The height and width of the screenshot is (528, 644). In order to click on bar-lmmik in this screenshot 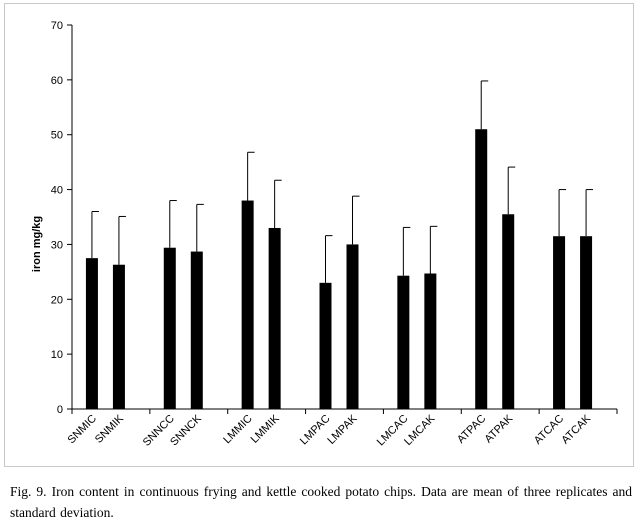, I will do `click(274, 318)`.